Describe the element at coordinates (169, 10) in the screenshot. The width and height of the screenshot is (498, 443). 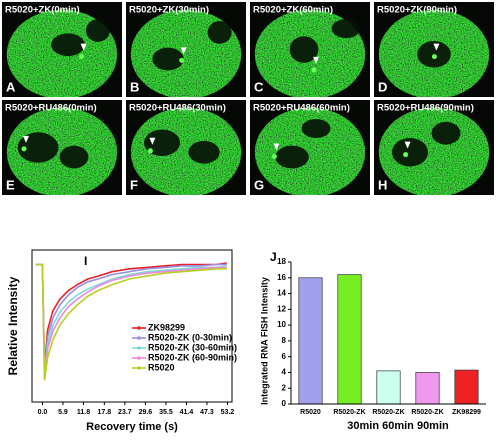
I see `panel-title: R5020+ZK(30min)` at that location.